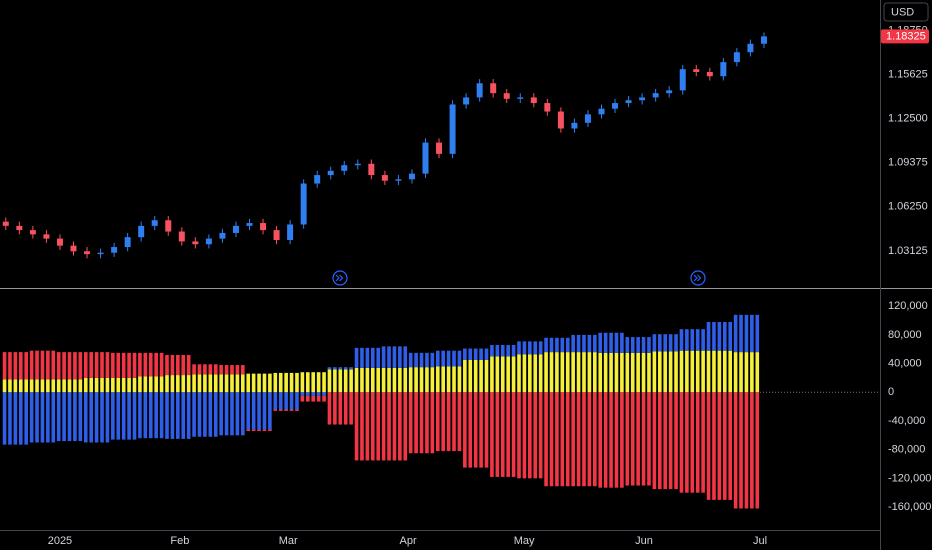  Describe the element at coordinates (909, 507) in the screenshot. I see `y-tick-label: -160,000` at that location.